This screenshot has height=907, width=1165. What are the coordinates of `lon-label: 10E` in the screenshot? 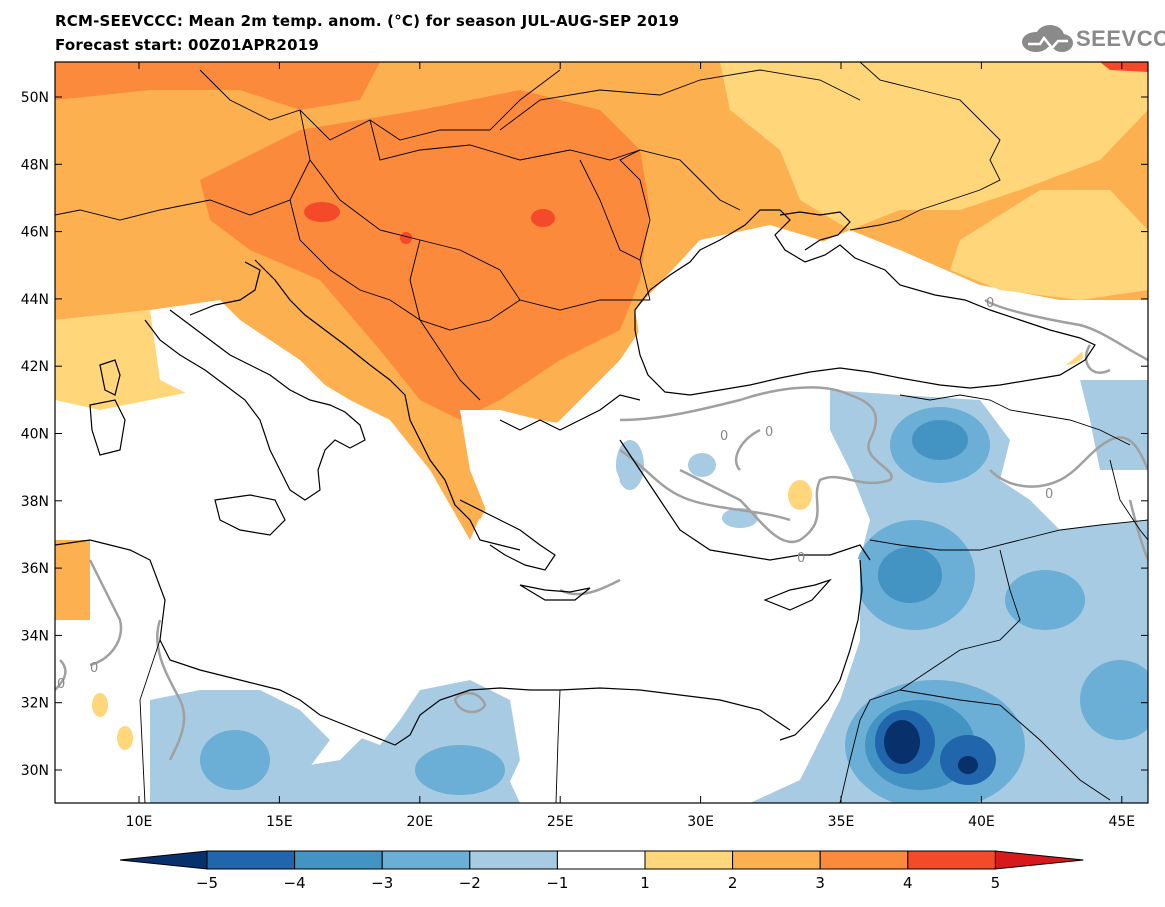 It's located at (139, 822).